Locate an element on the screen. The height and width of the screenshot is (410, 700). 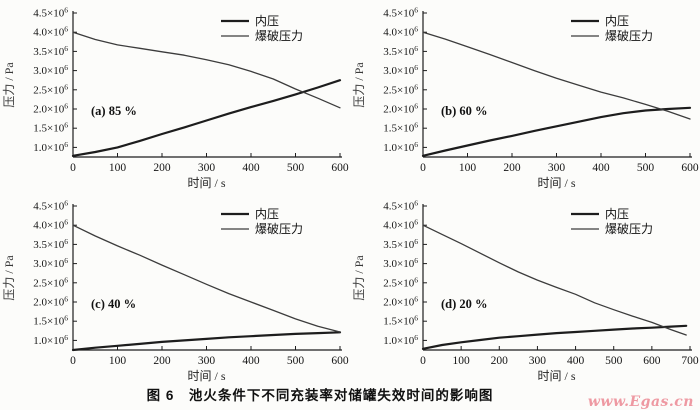
panel-label: (c) 40 % is located at coordinates (113, 304).